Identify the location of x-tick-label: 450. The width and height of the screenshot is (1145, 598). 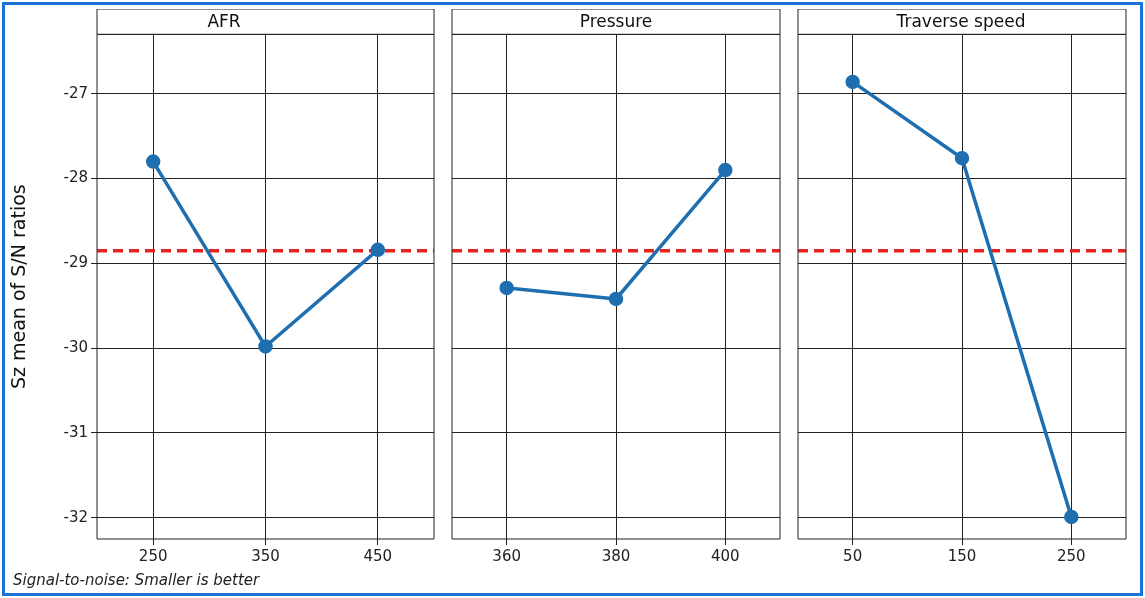
(378, 555).